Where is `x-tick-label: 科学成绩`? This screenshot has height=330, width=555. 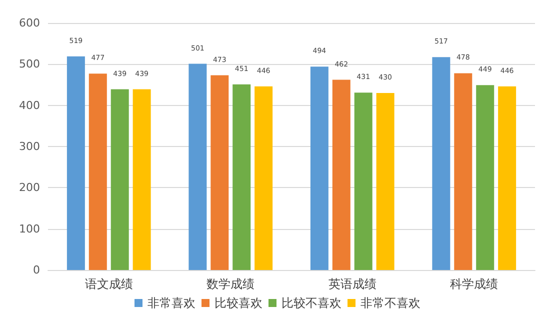
x-tick-label: 科学成绩 is located at coordinates (474, 284).